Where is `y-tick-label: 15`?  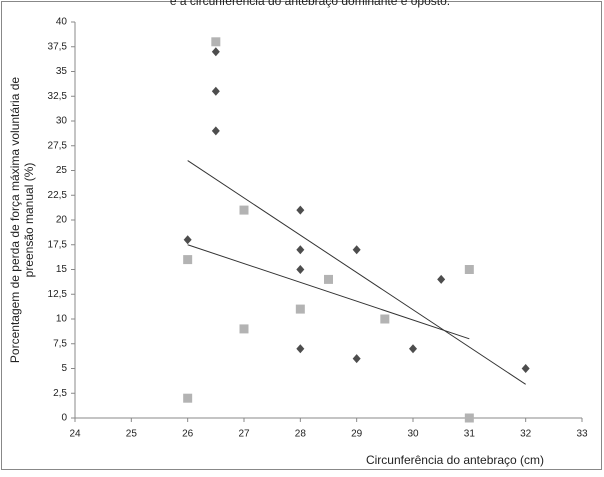 y-tick-label: 15 is located at coordinates (62, 269).